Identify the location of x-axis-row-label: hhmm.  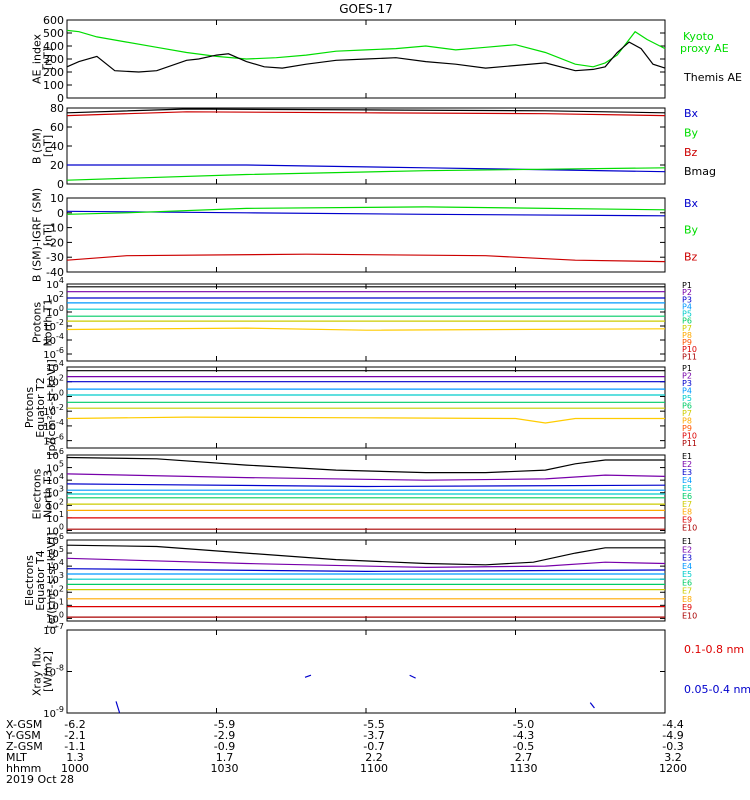
(23, 768).